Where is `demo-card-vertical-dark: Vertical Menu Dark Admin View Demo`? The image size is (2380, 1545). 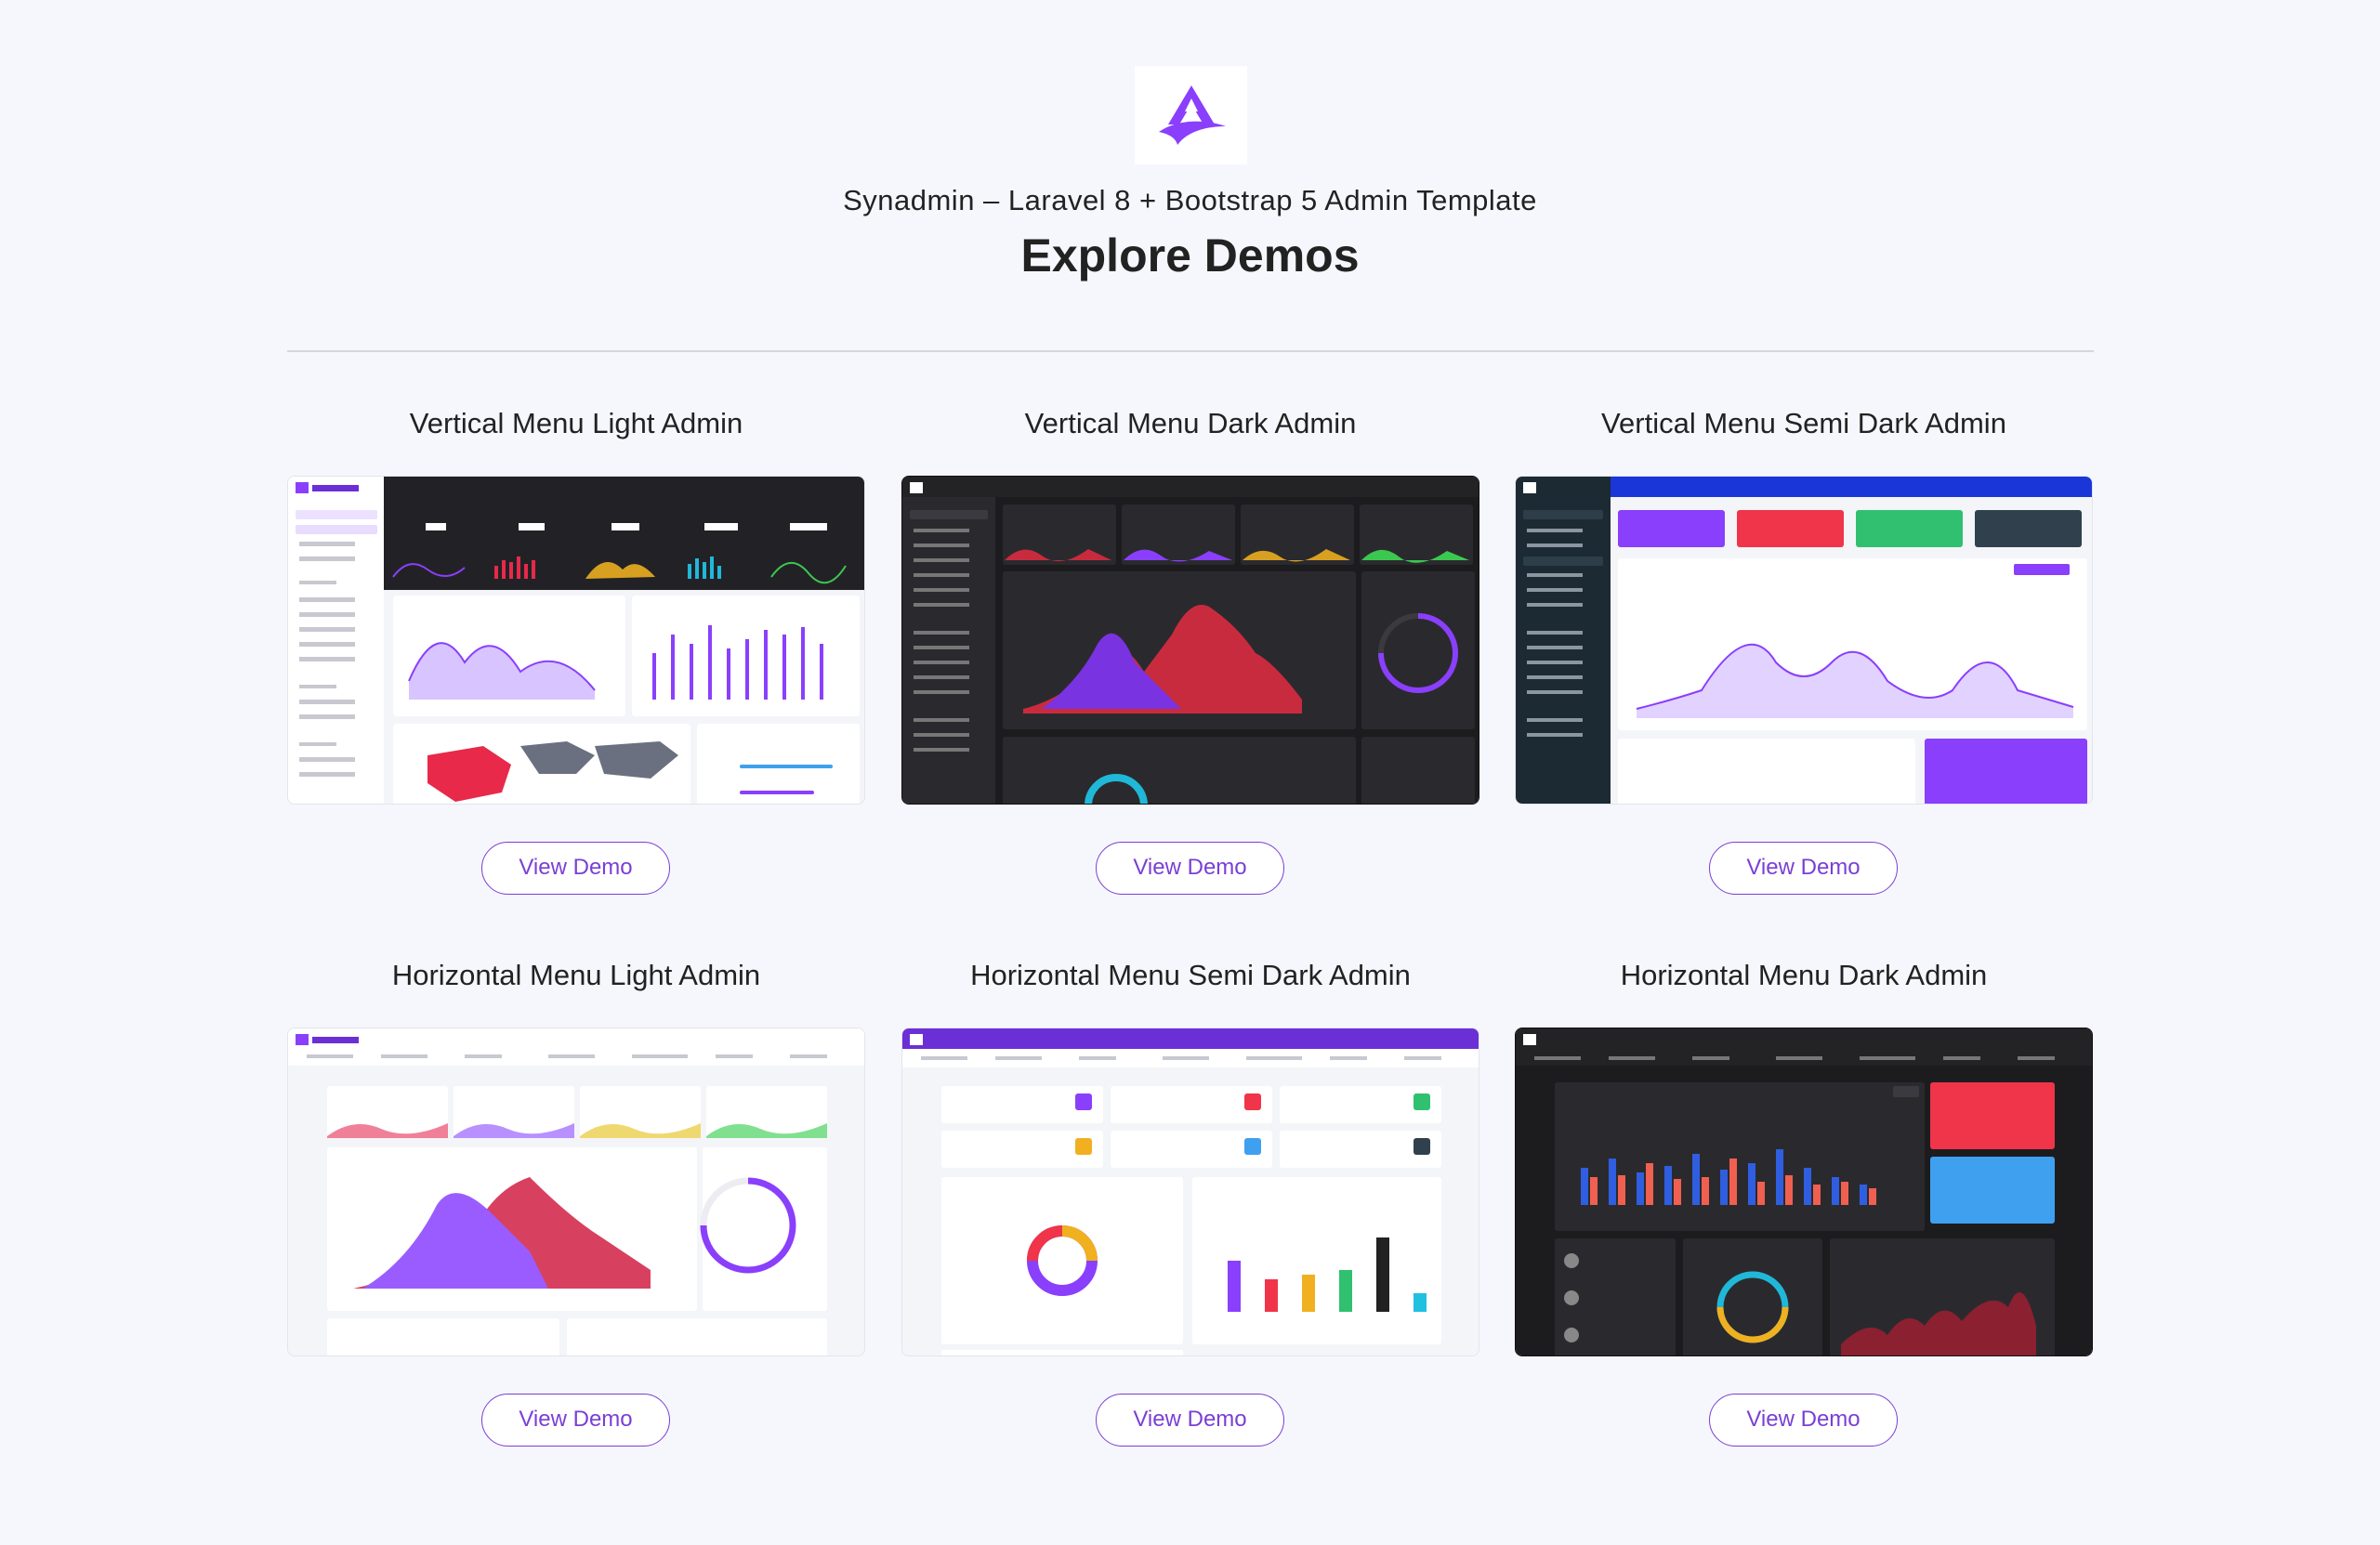
demo-card-vertical-dark: Vertical Menu Dark Admin View Demo is located at coordinates (1190, 649).